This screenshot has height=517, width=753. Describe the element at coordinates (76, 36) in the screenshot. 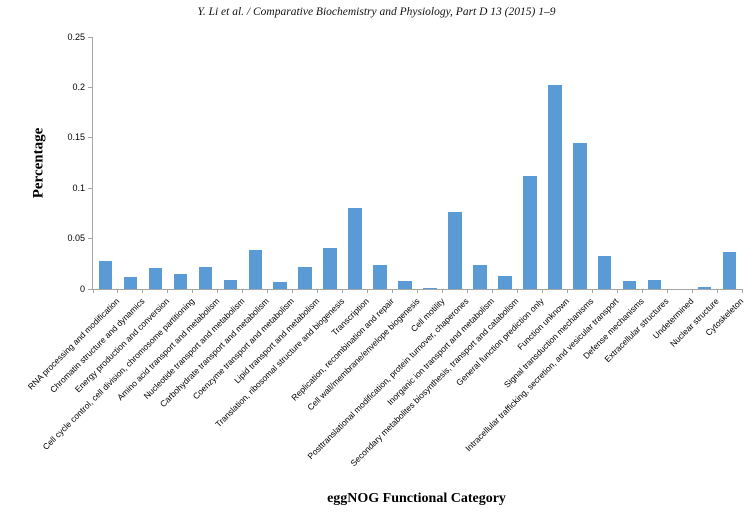

I see `y-tick-label: 0.25` at that location.